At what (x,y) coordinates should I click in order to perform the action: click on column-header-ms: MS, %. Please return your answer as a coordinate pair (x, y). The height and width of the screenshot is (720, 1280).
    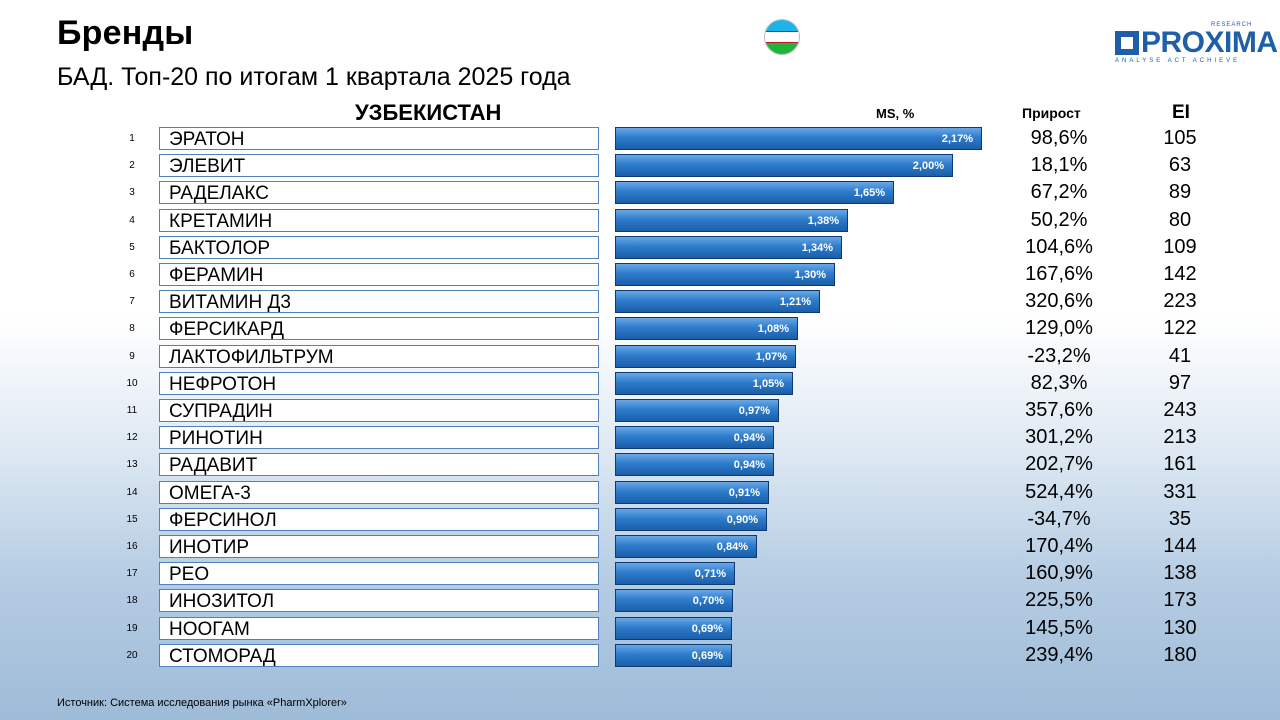
    Looking at the image, I should click on (895, 113).